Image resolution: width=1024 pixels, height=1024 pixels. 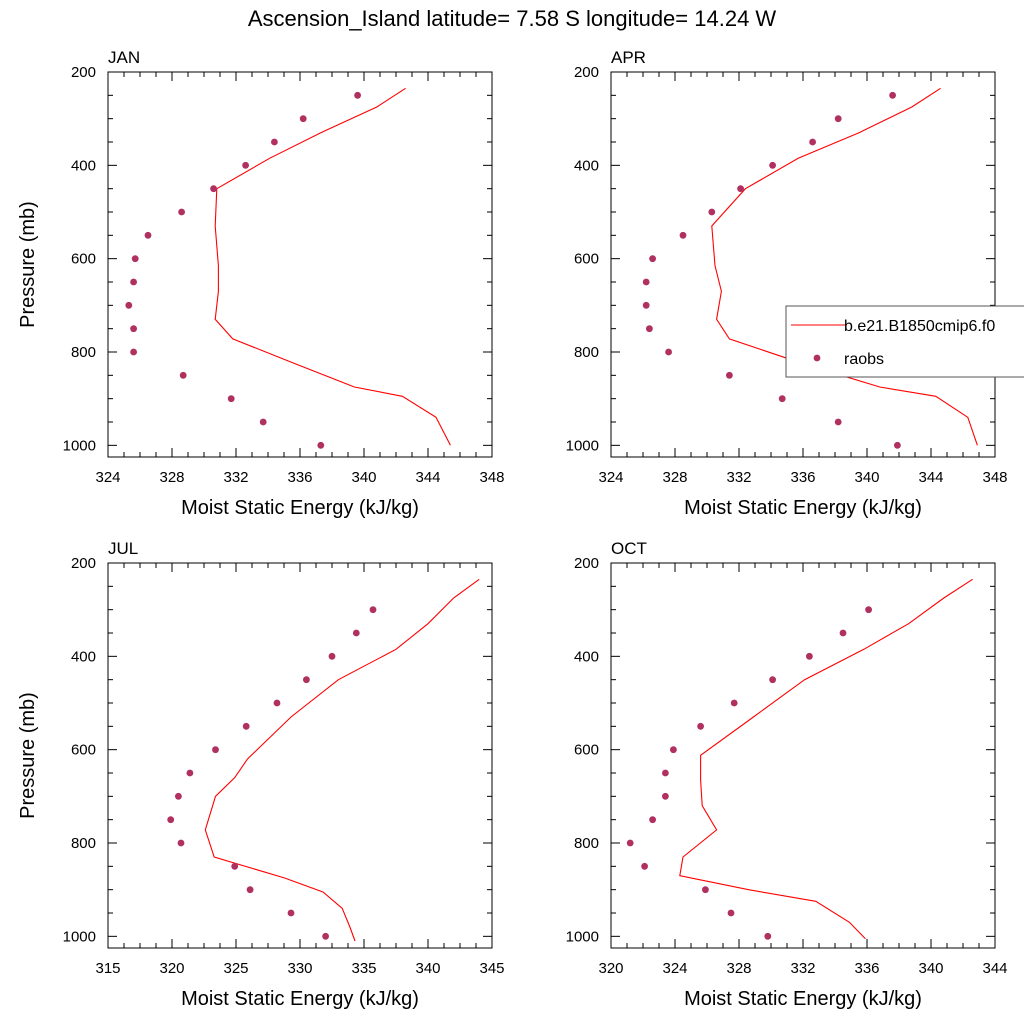 I want to click on x-tick-label: 335, so click(x=363, y=968).